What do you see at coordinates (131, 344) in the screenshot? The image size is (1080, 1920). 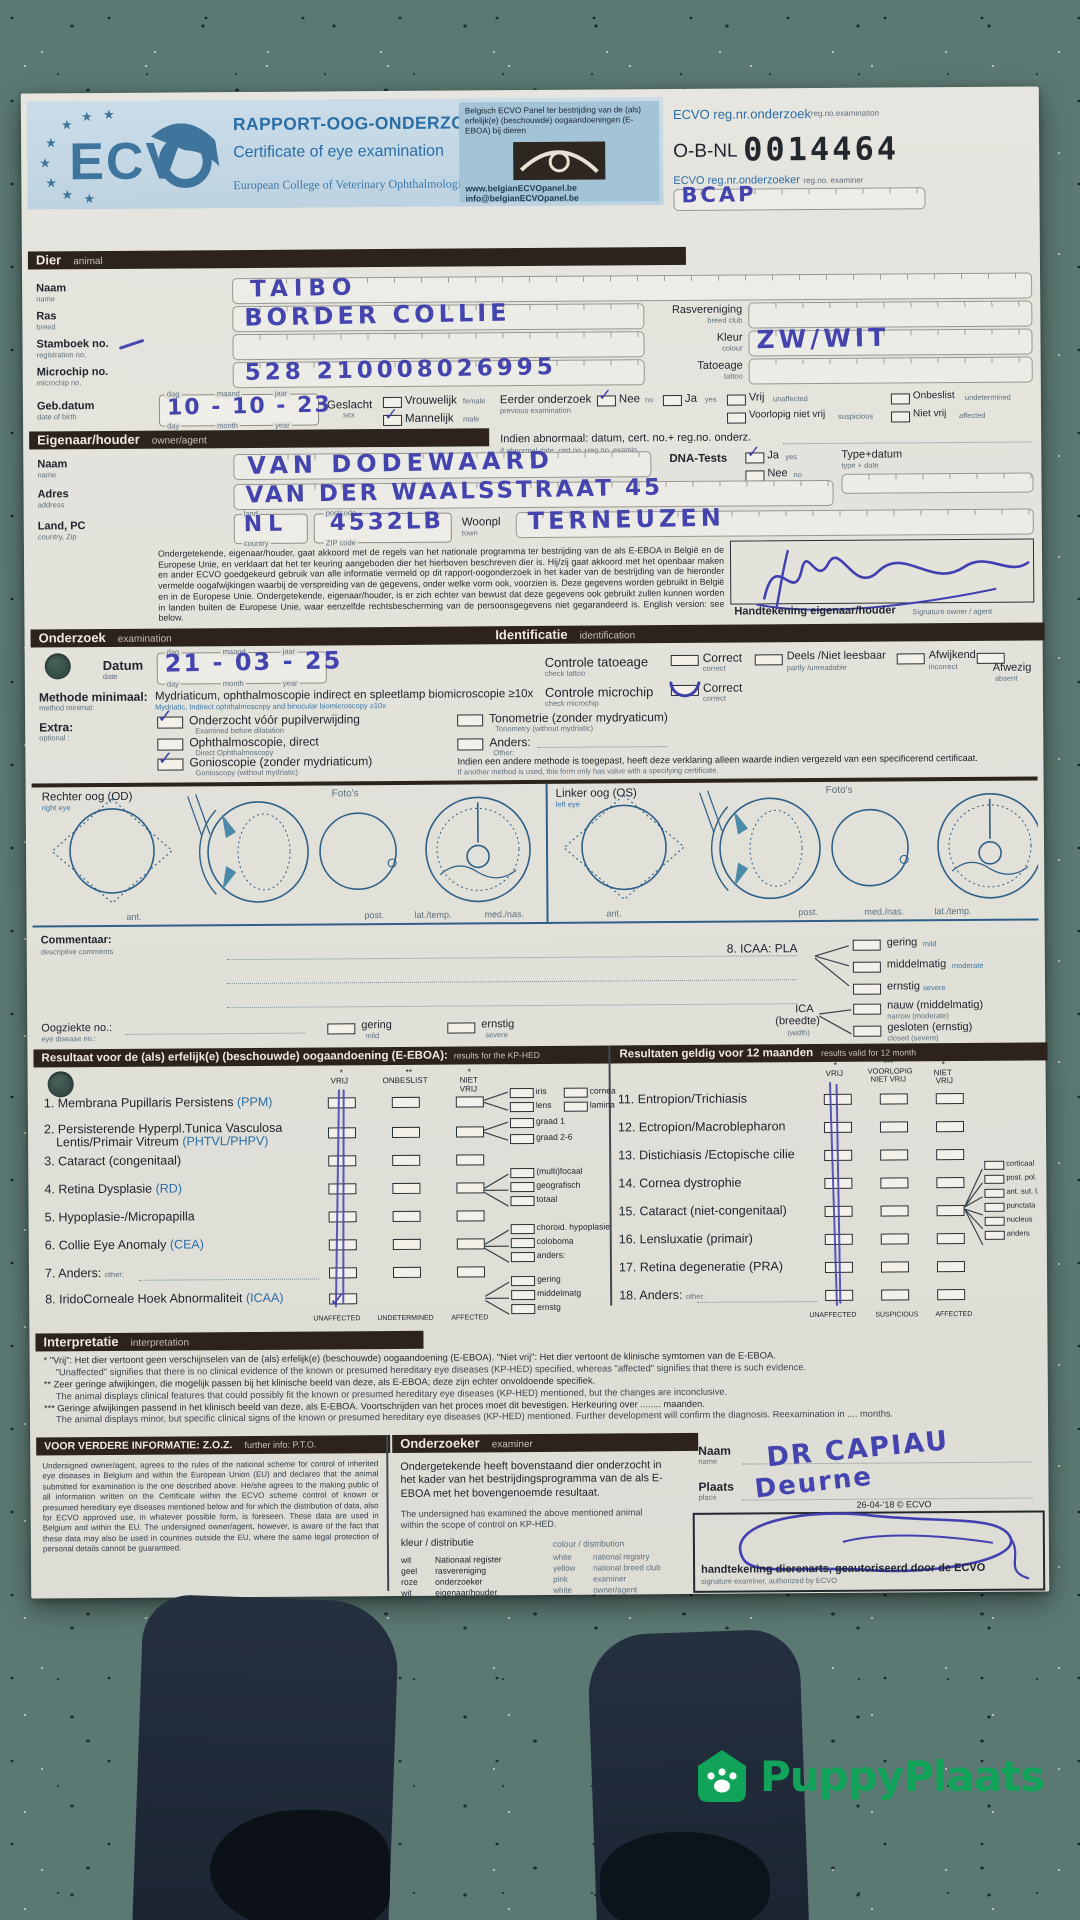 I see `stamboek-pen-dash` at bounding box center [131, 344].